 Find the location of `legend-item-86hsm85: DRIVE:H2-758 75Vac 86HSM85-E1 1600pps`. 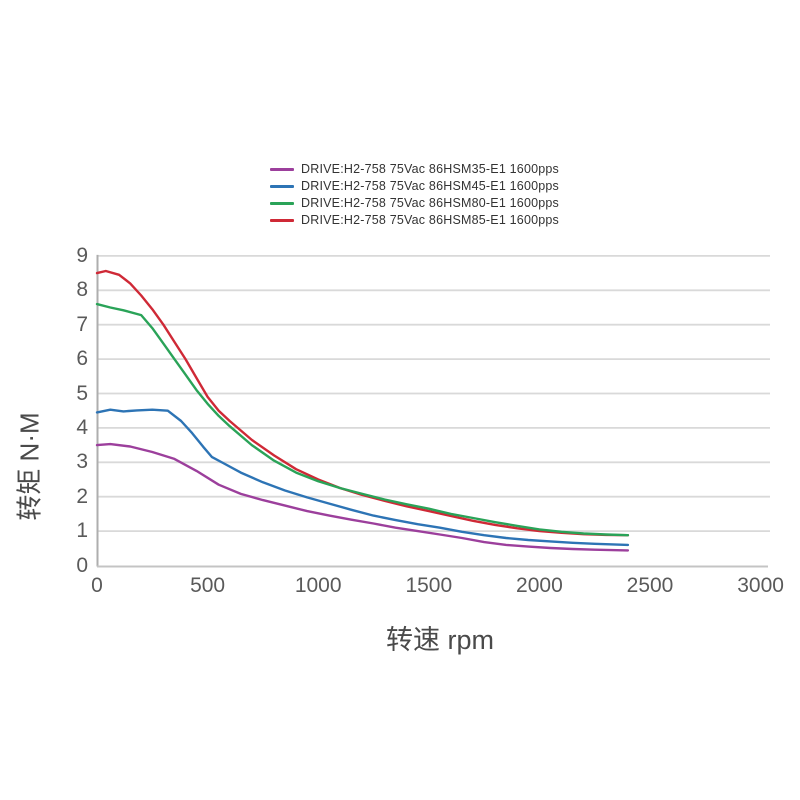

legend-item-86hsm85: DRIVE:H2-758 75Vac 86HSM85-E1 1600pps is located at coordinates (414, 220).